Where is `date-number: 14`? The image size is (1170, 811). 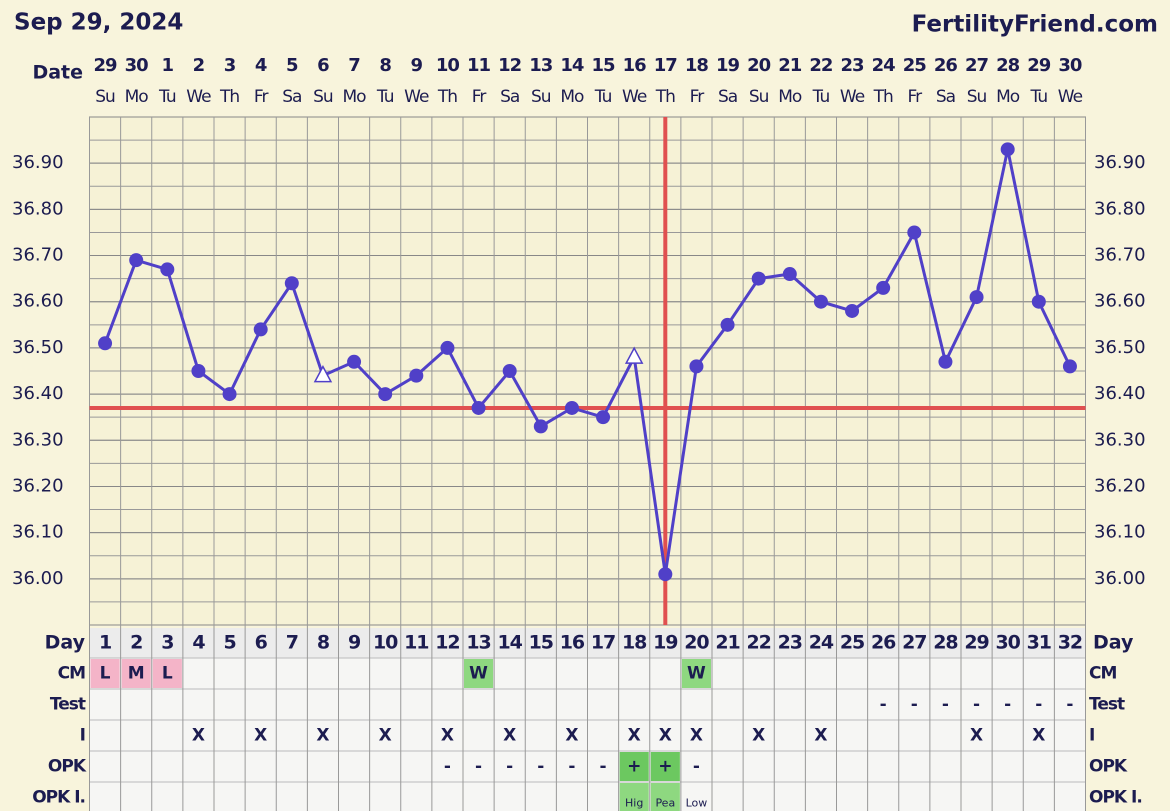
date-number: 14 is located at coordinates (572, 65).